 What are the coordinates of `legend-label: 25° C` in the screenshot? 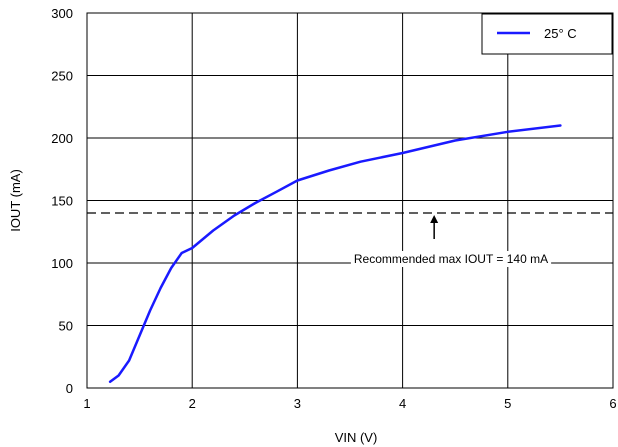 It's located at (560, 33).